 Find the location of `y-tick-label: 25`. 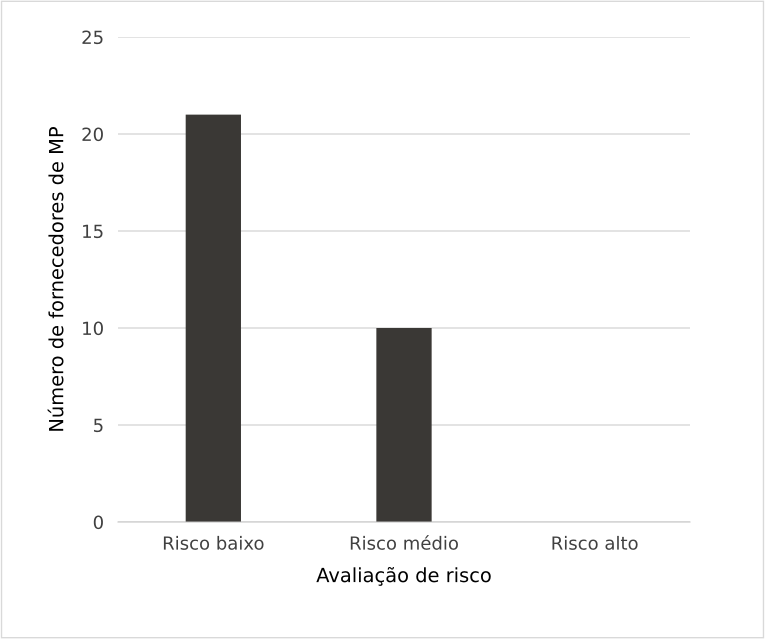

y-tick-label: 25 is located at coordinates (92, 37).